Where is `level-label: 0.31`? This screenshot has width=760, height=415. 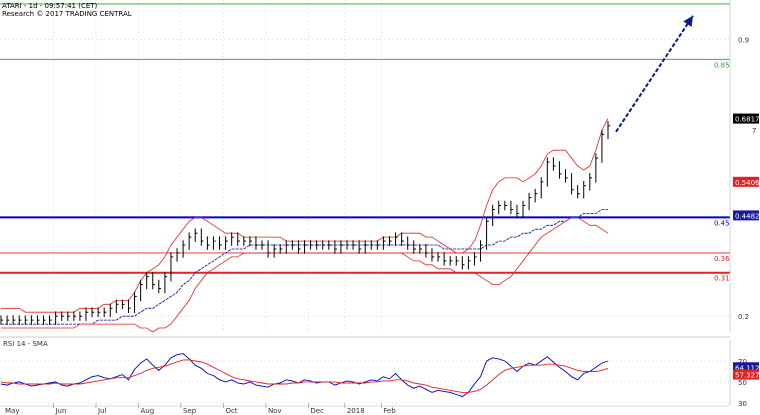
level-label: 0.31 is located at coordinates (722, 279).